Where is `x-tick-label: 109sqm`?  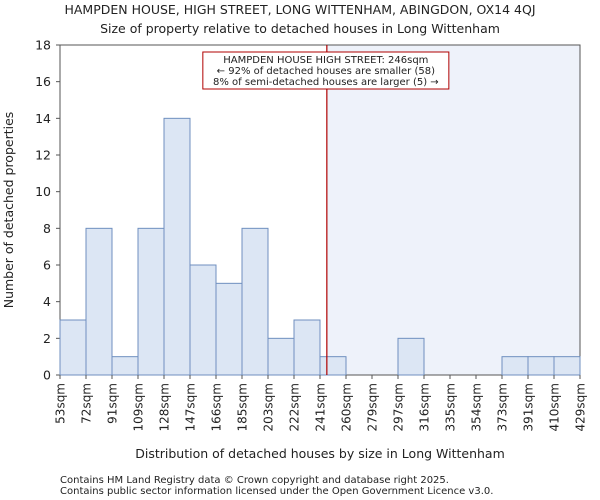 x-tick-label: 109sqm is located at coordinates (139, 407).